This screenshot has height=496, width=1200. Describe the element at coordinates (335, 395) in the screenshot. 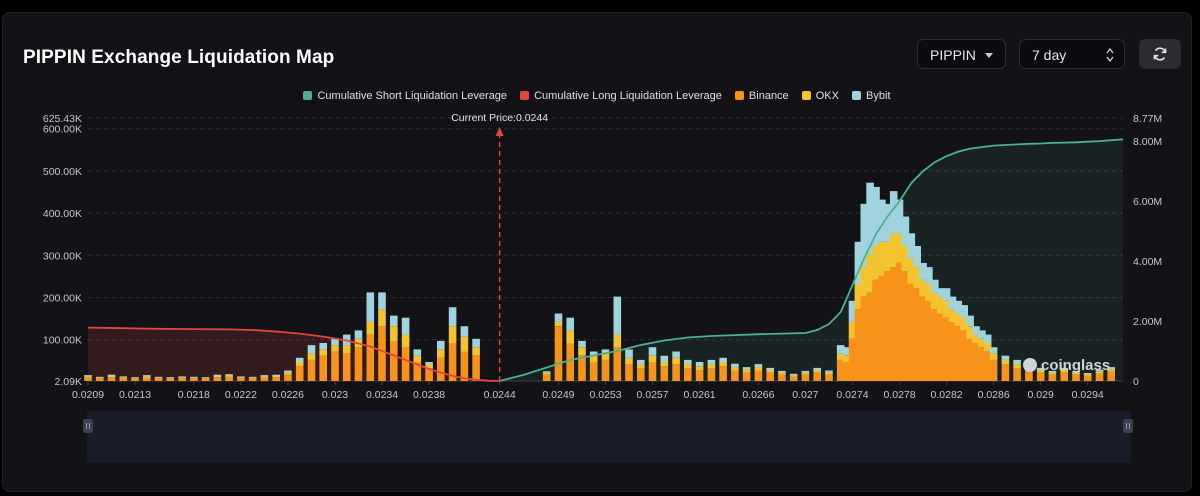

I see `x-tick-label: 0.023` at that location.